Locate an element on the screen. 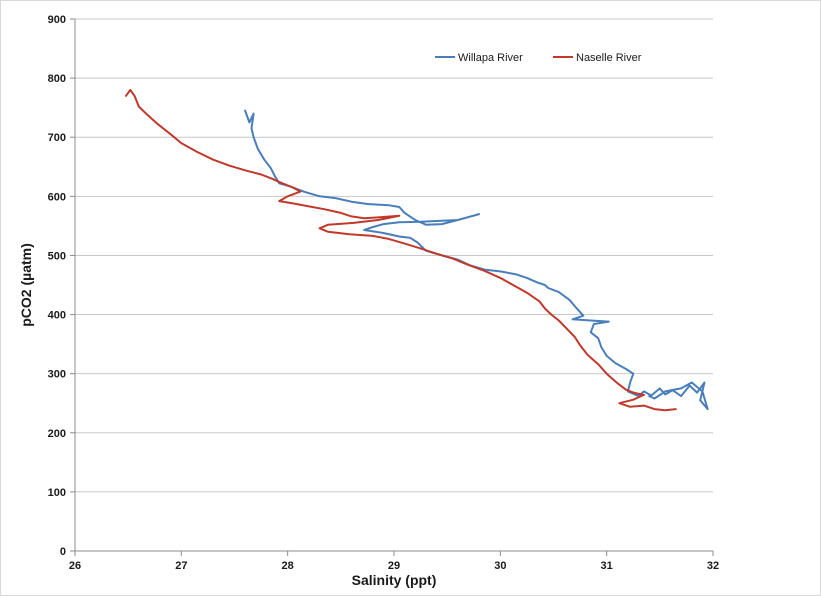  y-axis-title: pCO2 (µatm) is located at coordinates (26, 285).